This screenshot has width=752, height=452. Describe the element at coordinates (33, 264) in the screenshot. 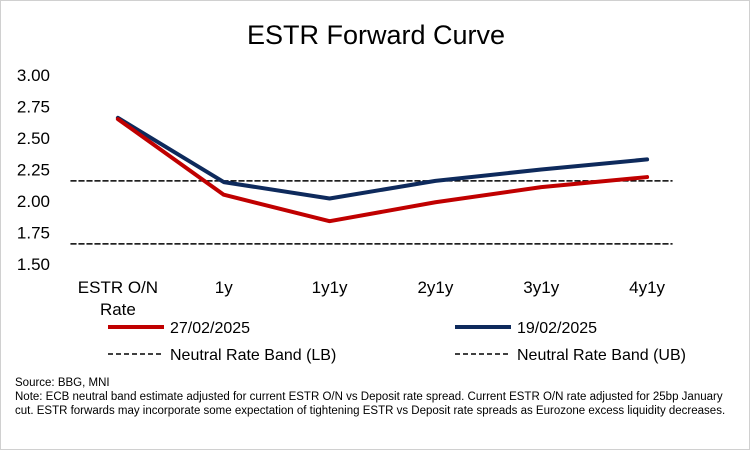

I see `y-tick-label: 1.50` at that location.